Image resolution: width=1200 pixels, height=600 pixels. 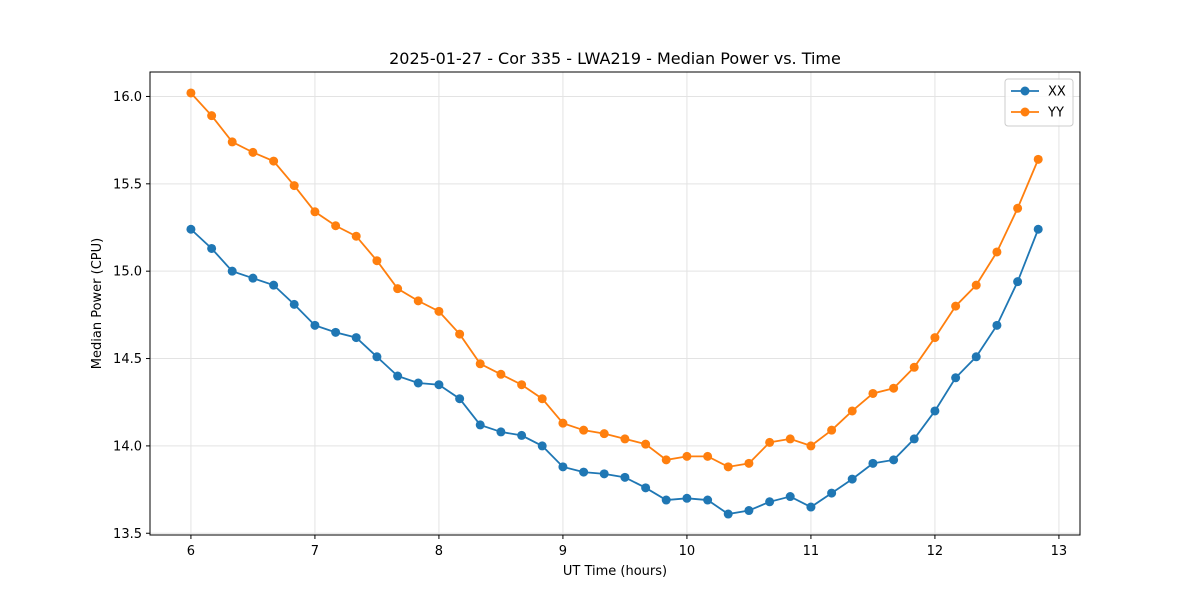 What do you see at coordinates (1057, 92) in the screenshot?
I see `legend-label-xx: XX` at bounding box center [1057, 92].